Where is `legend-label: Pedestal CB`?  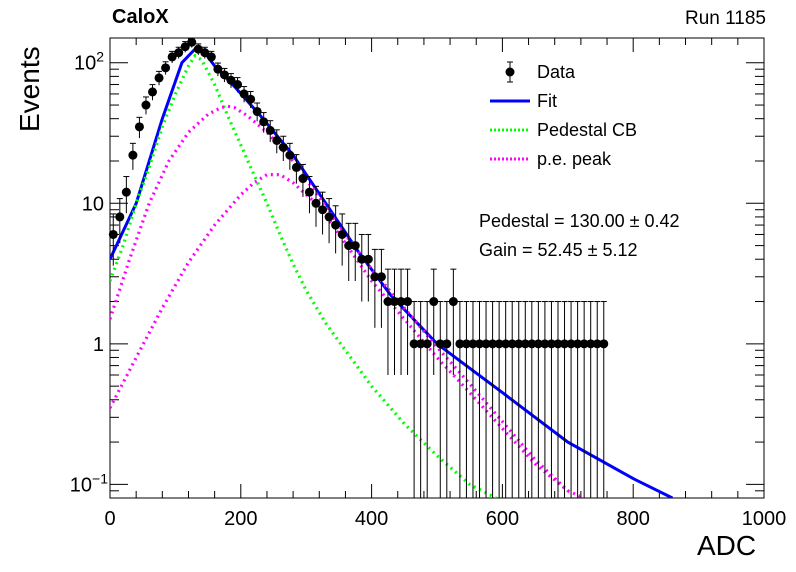
legend-label: Pedestal CB is located at coordinates (587, 130).